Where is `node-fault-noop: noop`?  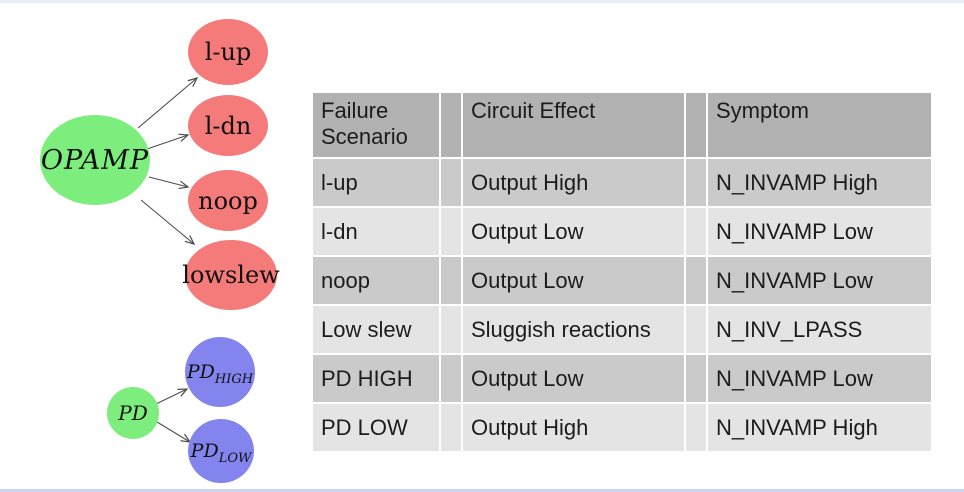 node-fault-noop: noop is located at coordinates (228, 200).